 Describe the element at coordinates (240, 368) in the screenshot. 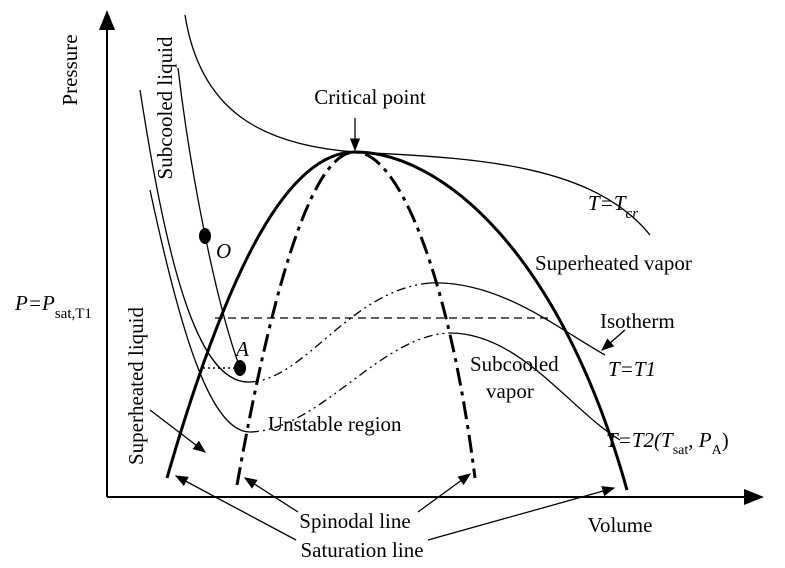

I see `point-a` at that location.